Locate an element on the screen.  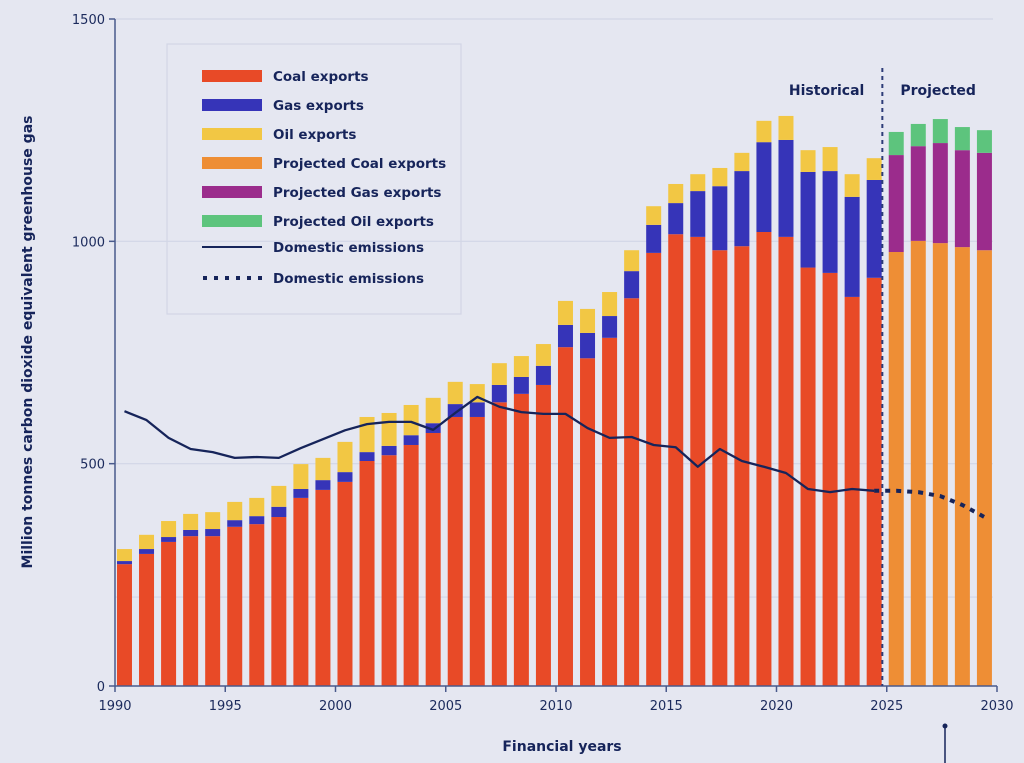
bar-coal-exports-2004 is located at coordinates (433, 559).